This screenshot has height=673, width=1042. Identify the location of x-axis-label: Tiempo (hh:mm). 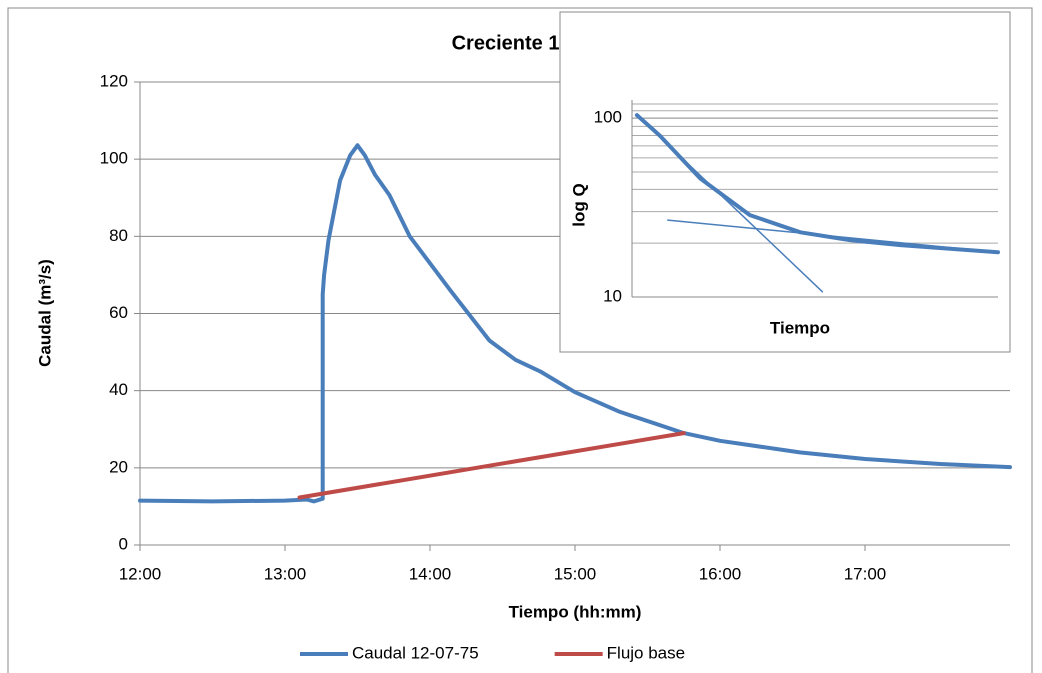
(575, 611).